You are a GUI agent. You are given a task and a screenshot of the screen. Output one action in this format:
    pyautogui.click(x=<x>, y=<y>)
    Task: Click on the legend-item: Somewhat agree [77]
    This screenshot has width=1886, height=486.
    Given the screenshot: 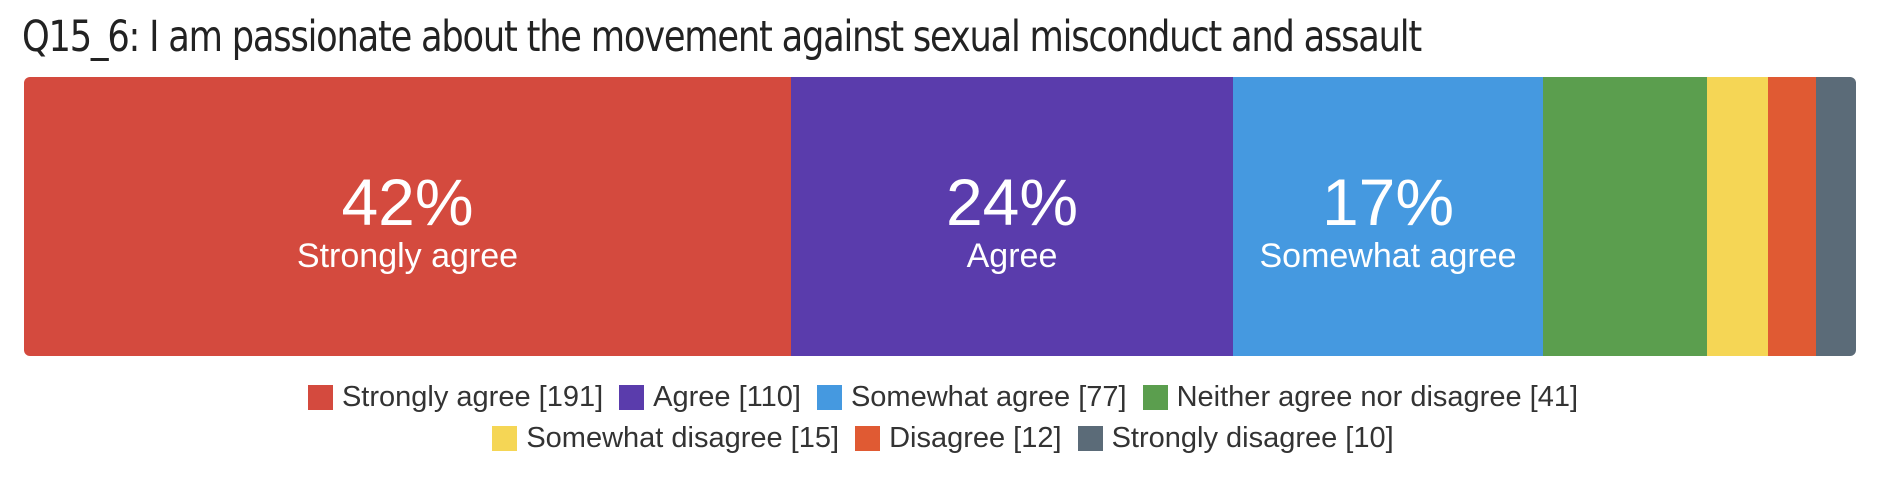 What is the action you would take?
    pyautogui.click(x=971, y=397)
    